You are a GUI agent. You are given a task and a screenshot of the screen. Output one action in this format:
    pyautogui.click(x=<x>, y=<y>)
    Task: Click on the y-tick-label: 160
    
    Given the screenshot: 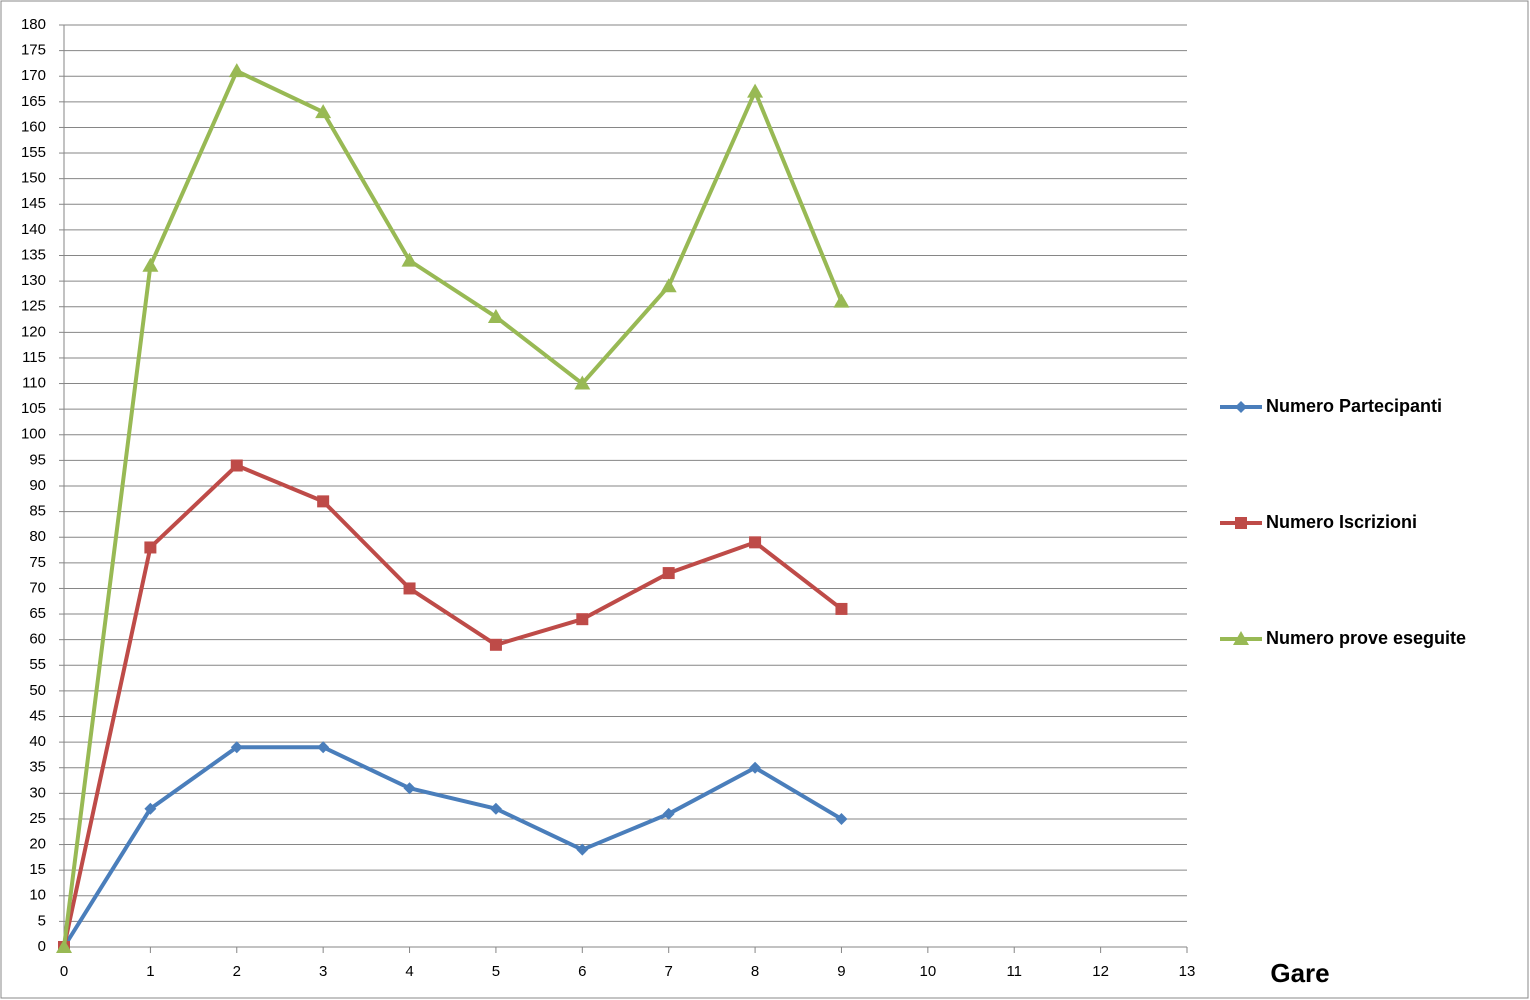 What is the action you would take?
    pyautogui.click(x=33, y=126)
    